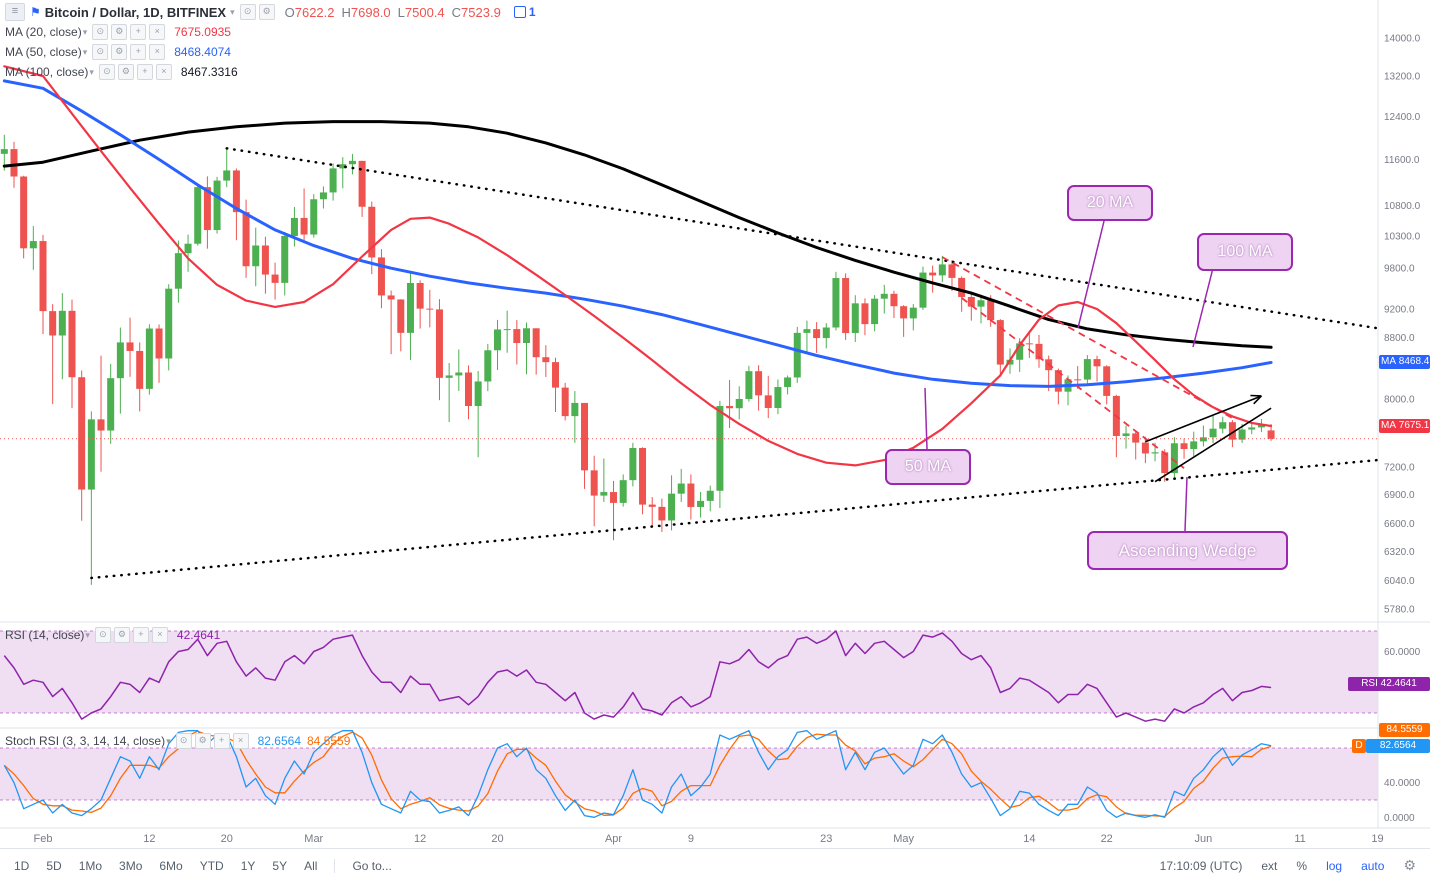  What do you see at coordinates (47, 72) in the screenshot?
I see `indicator-label: MA (100, close)` at bounding box center [47, 72].